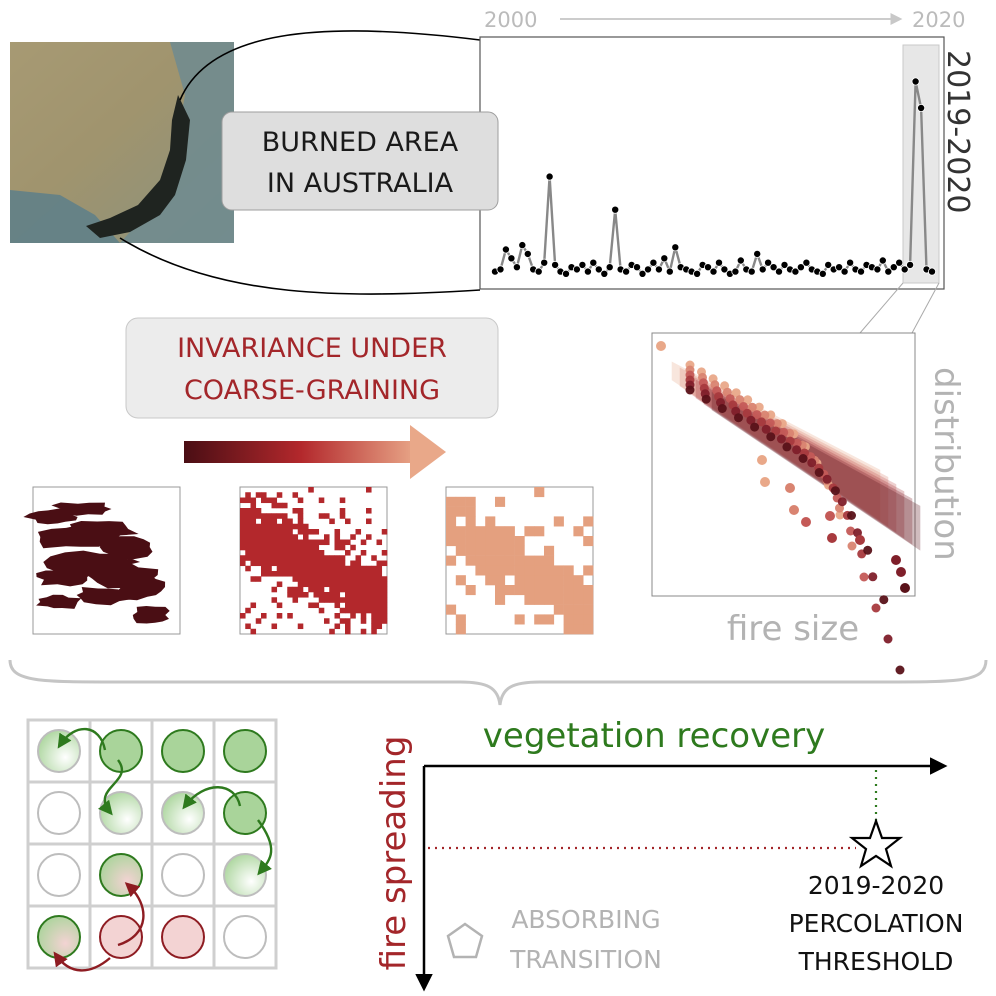  Describe the element at coordinates (102, 560) in the screenshot. I see `fire-map-fine` at that location.